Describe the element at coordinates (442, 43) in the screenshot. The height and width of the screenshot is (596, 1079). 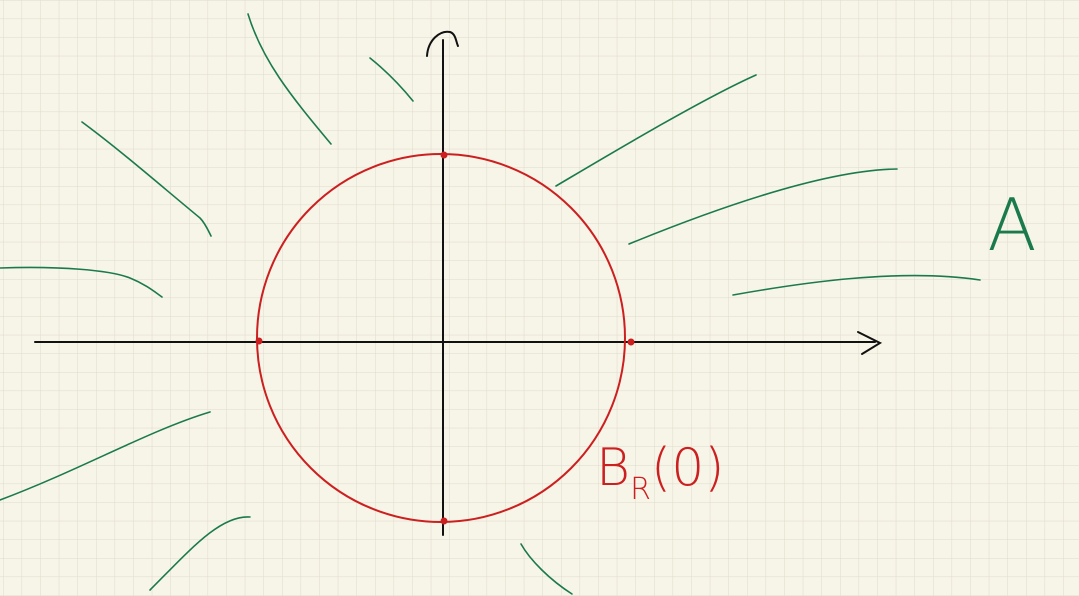
I see `y-arrow` at that location.